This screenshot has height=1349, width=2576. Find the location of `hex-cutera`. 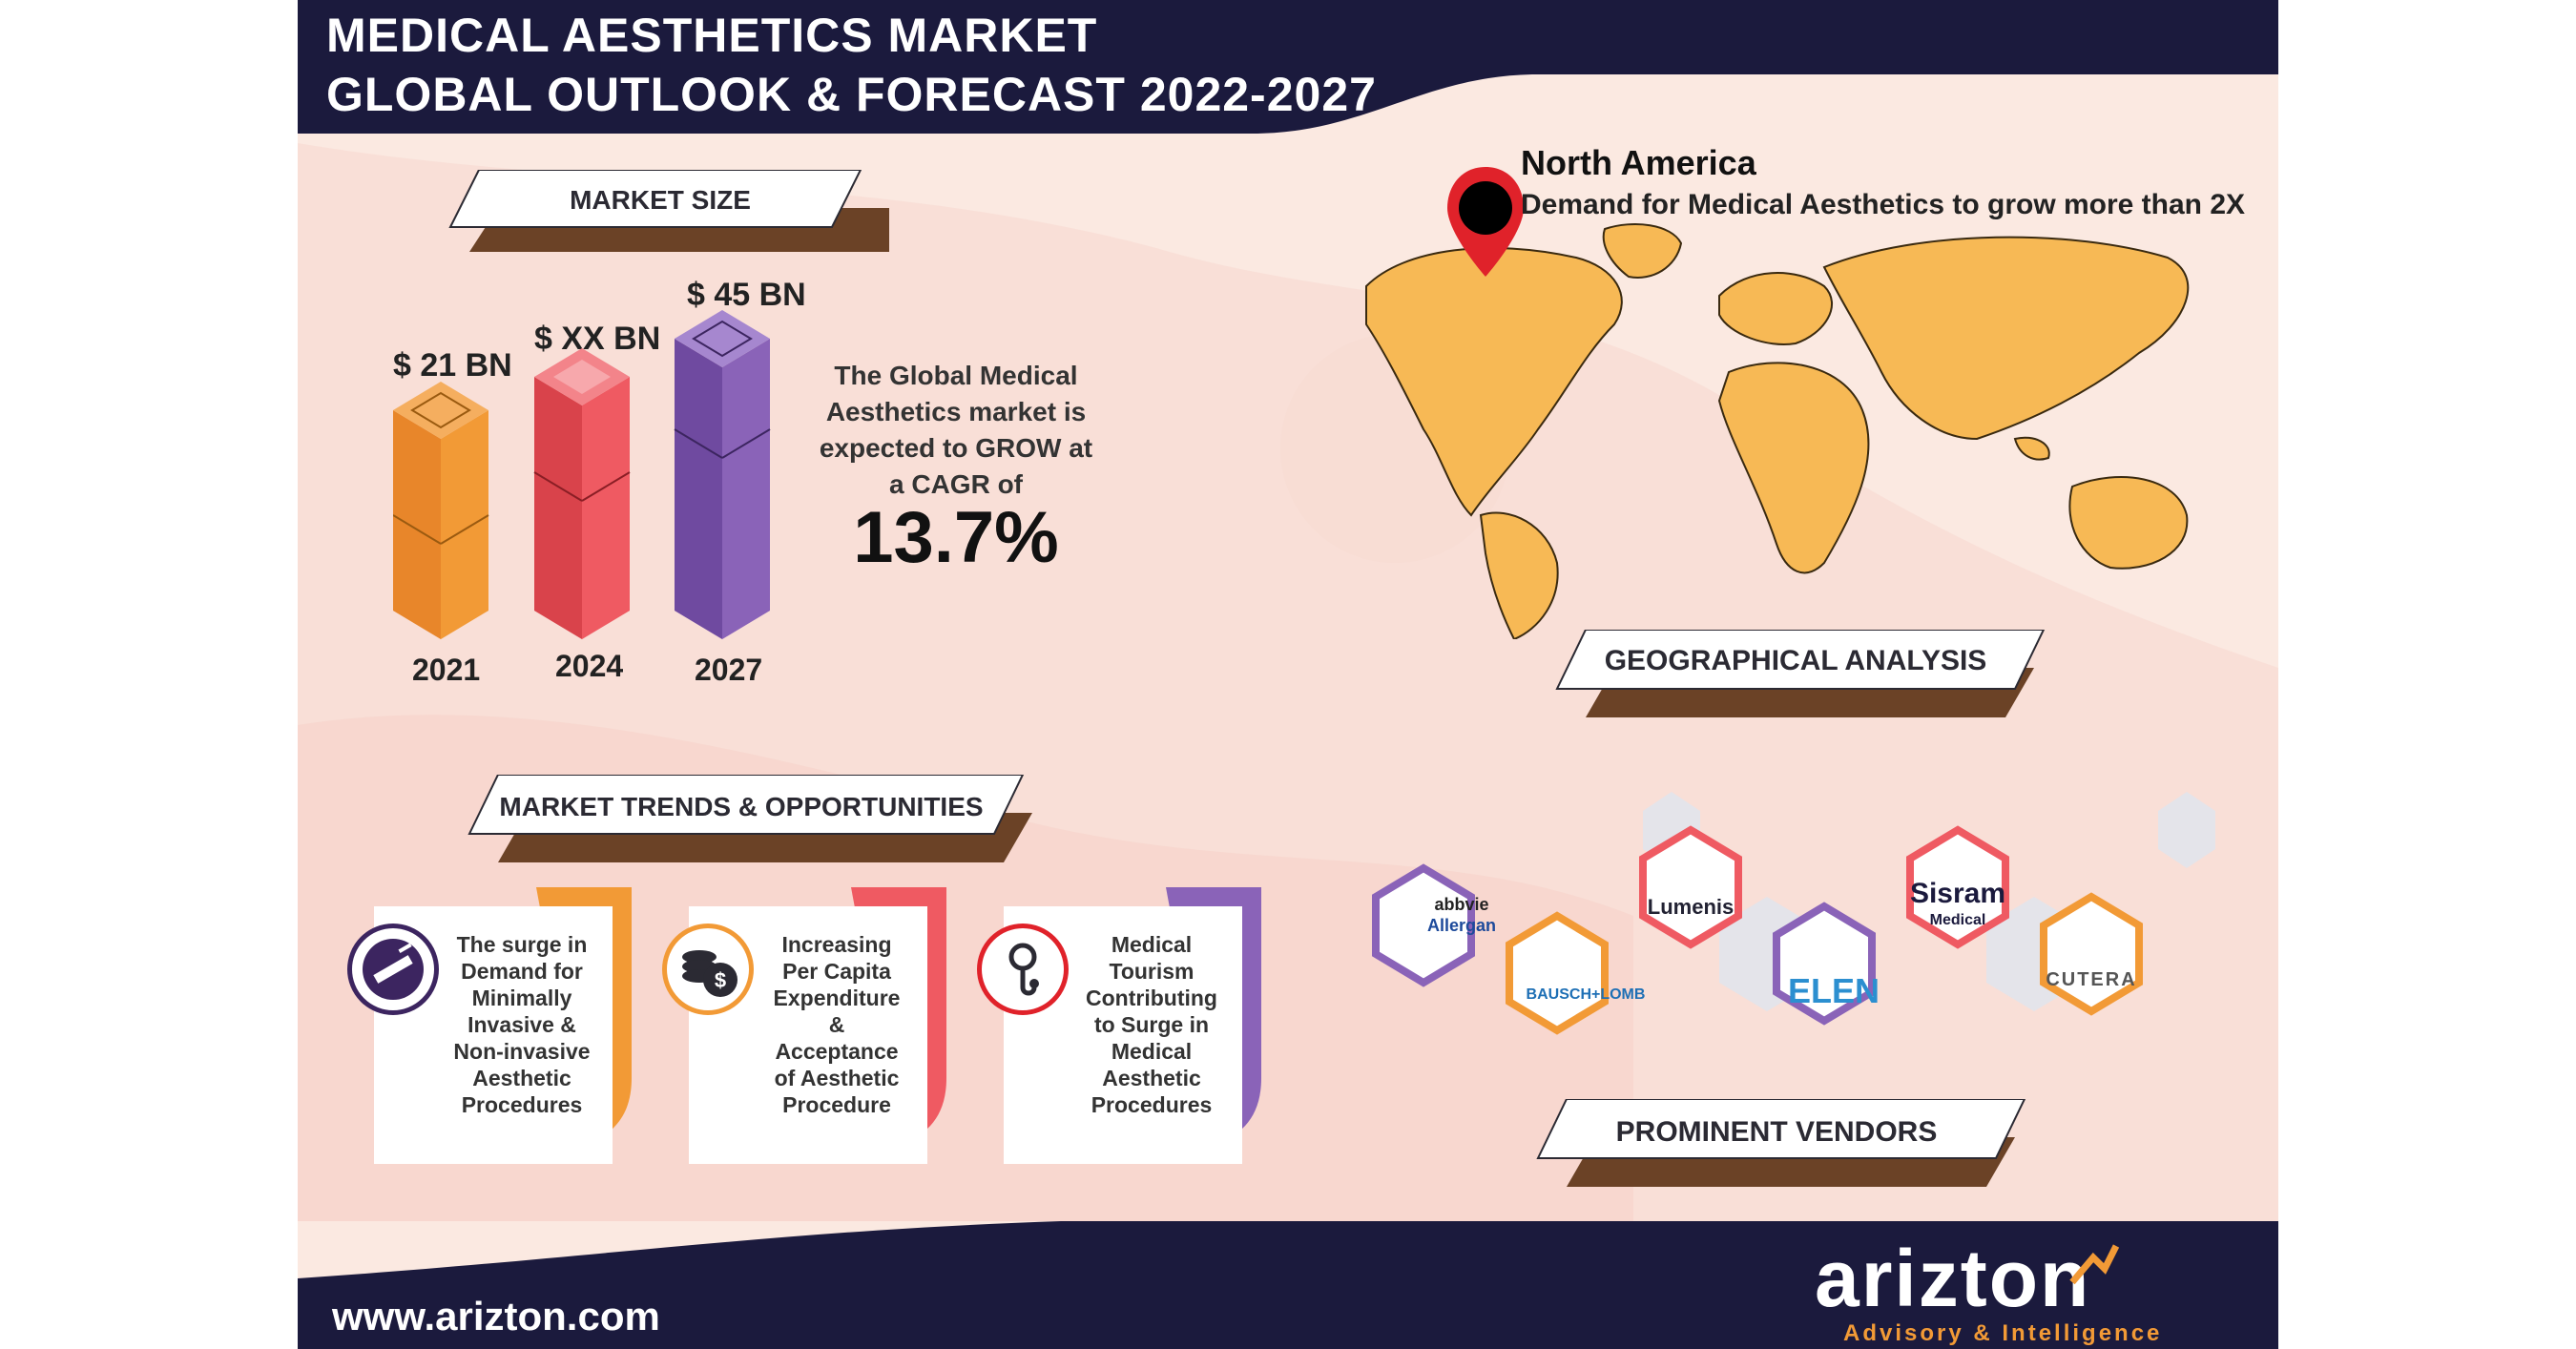

hex-cutera is located at coordinates (2091, 954).